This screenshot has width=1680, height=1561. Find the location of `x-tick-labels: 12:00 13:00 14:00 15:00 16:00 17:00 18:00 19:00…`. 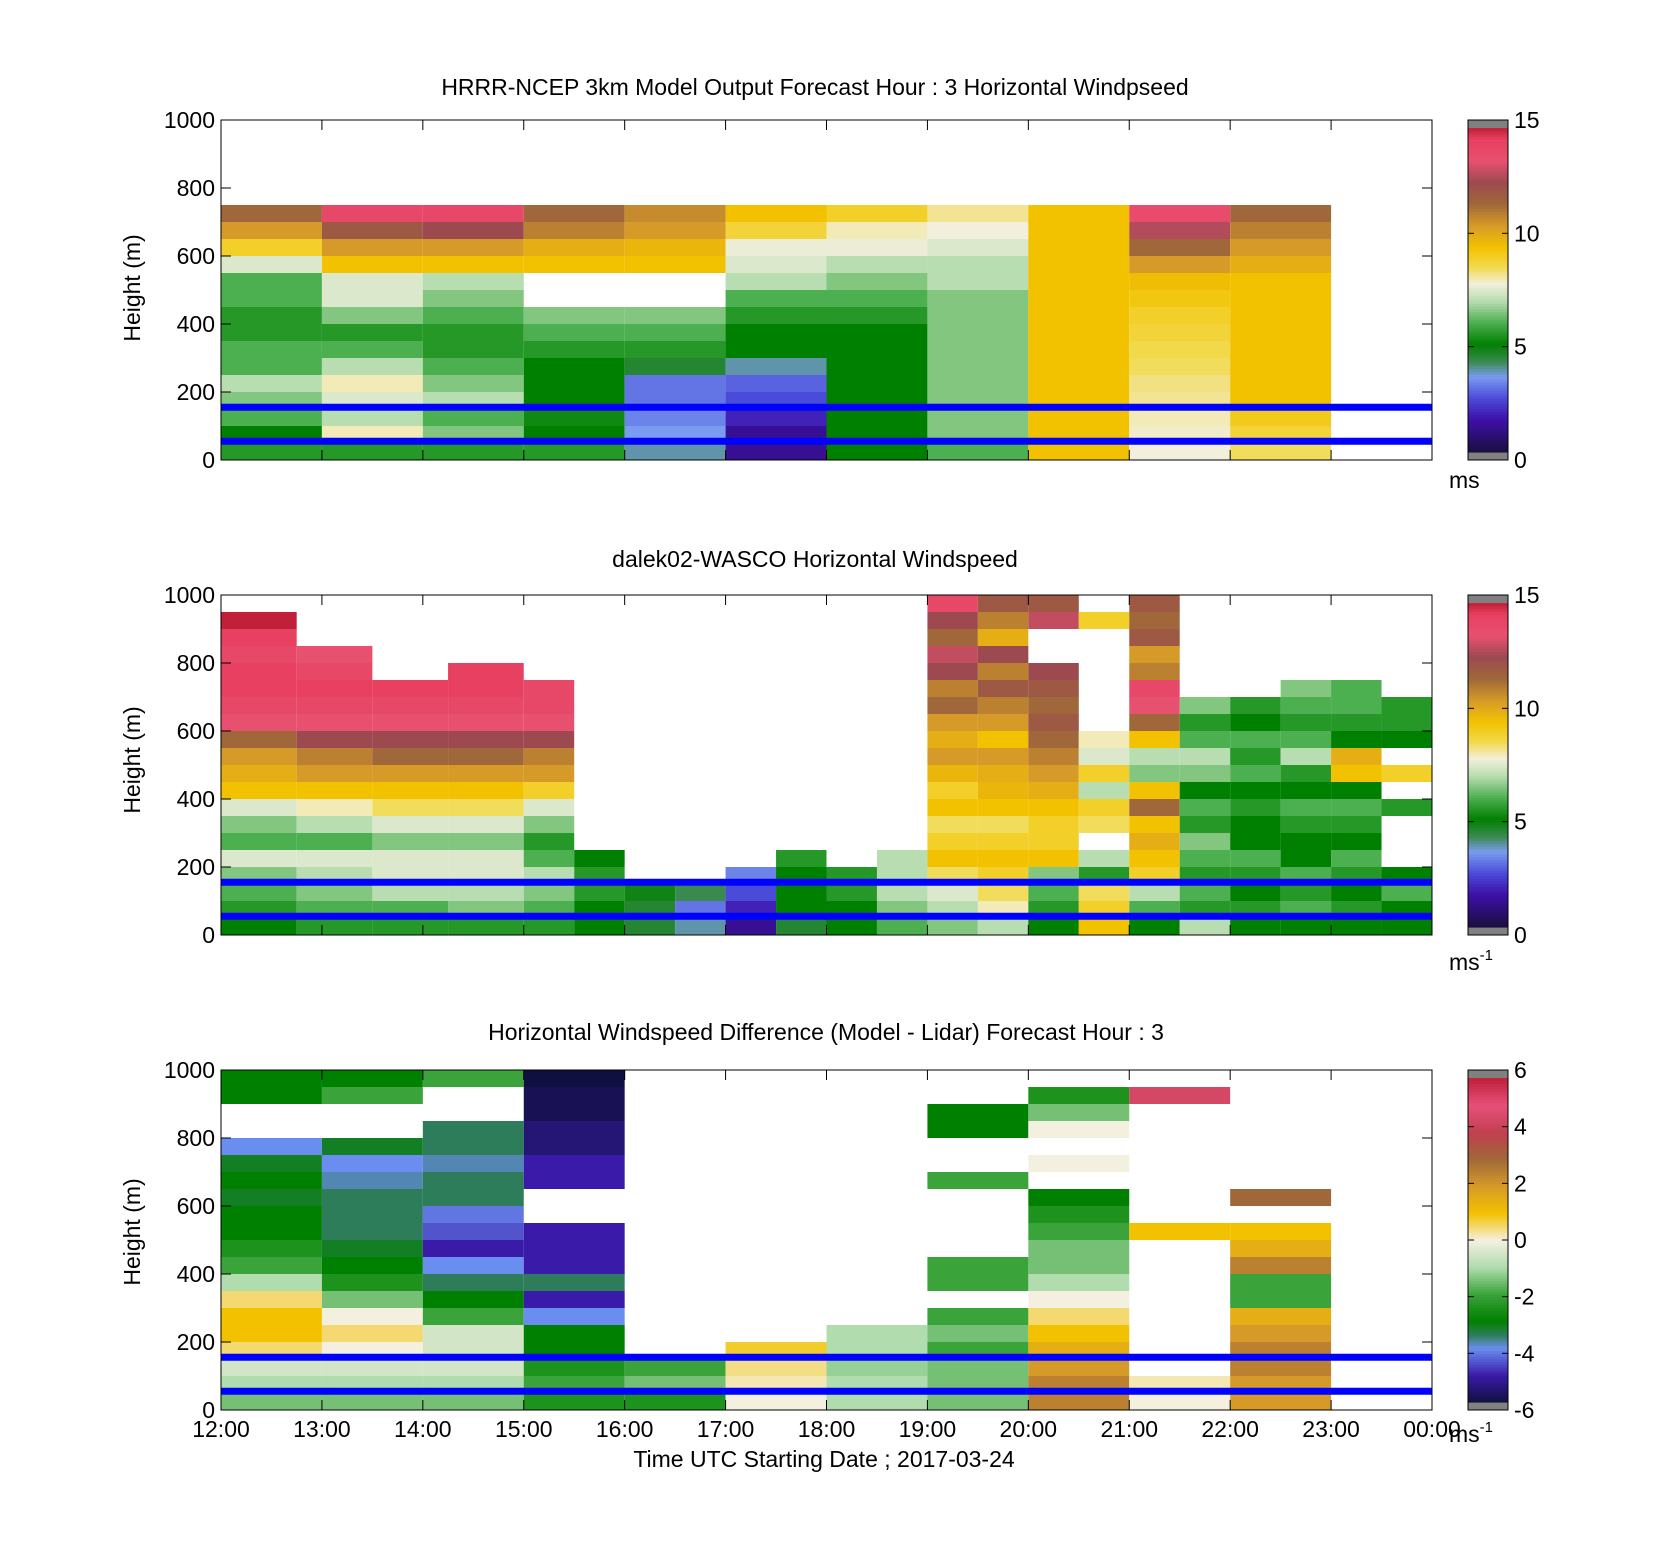

x-tick-labels: 12:00 13:00 14:00 15:00 16:00 17:00 18:00 19:00… is located at coordinates (826, 1429).